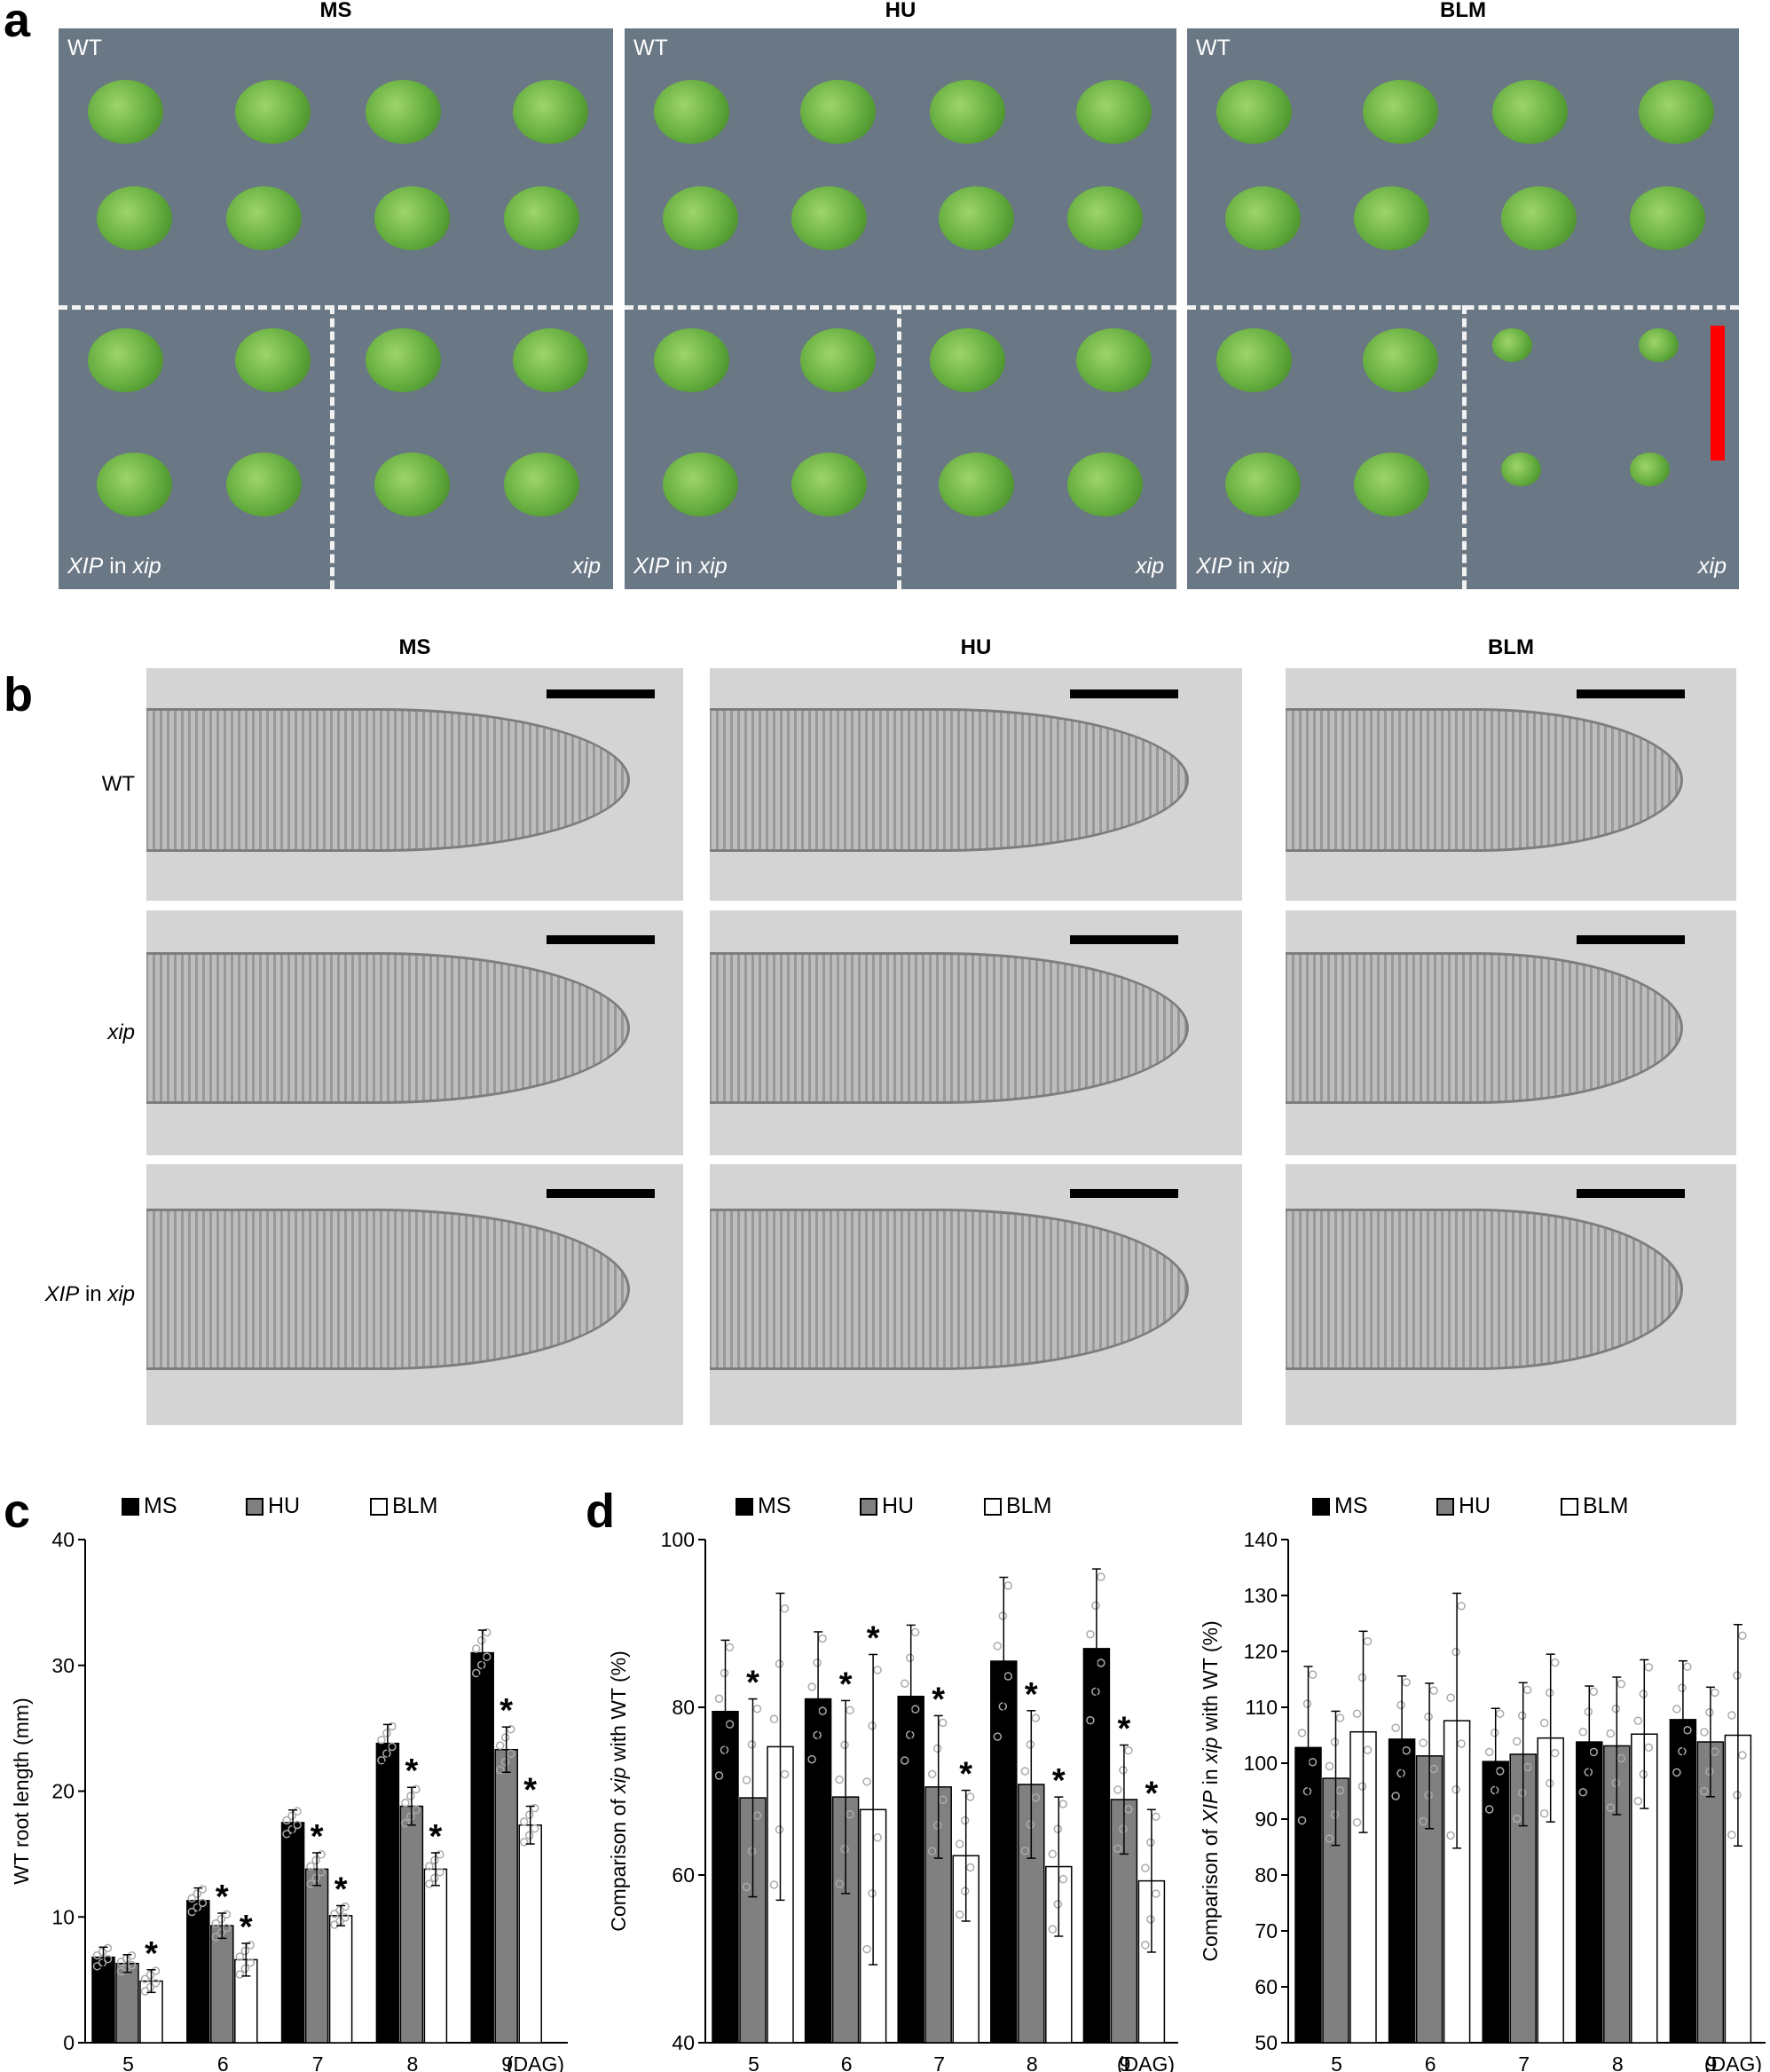  I want to click on label-italic: xip, so click(121, 1294).